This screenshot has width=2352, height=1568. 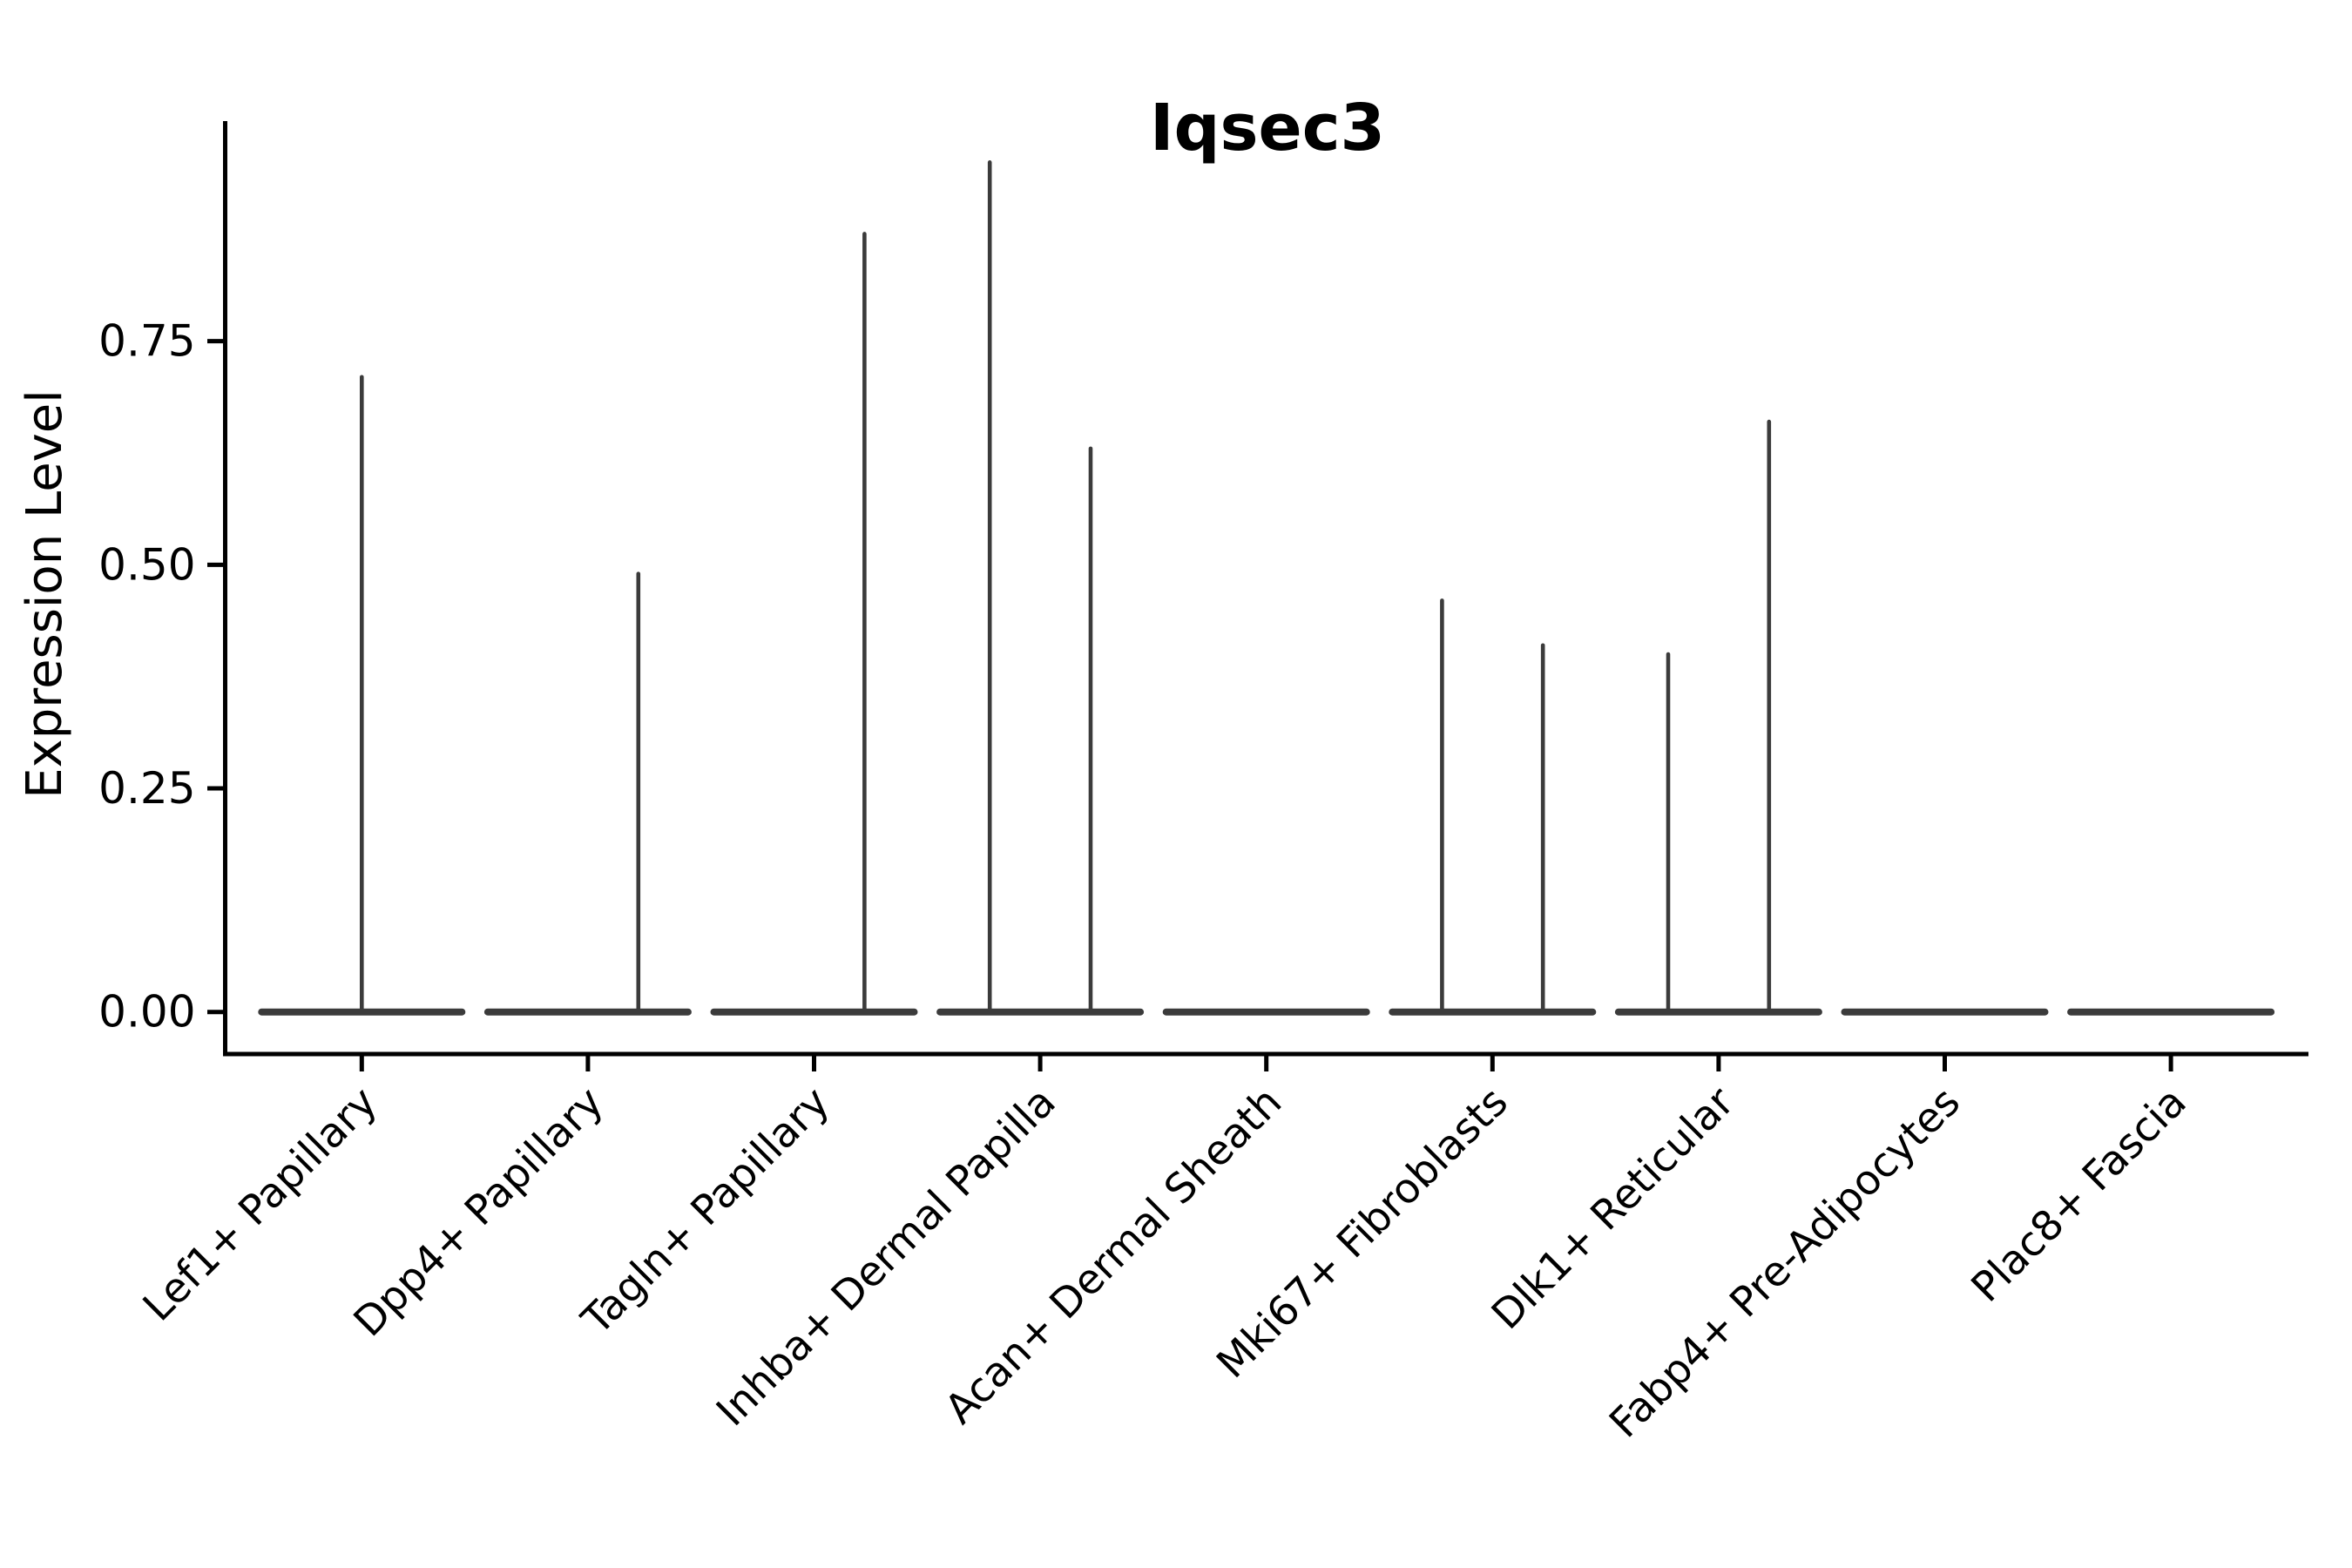 I want to click on y-ticks-group: 0.00 0.25 0.50 0.75, so click(x=162, y=677).